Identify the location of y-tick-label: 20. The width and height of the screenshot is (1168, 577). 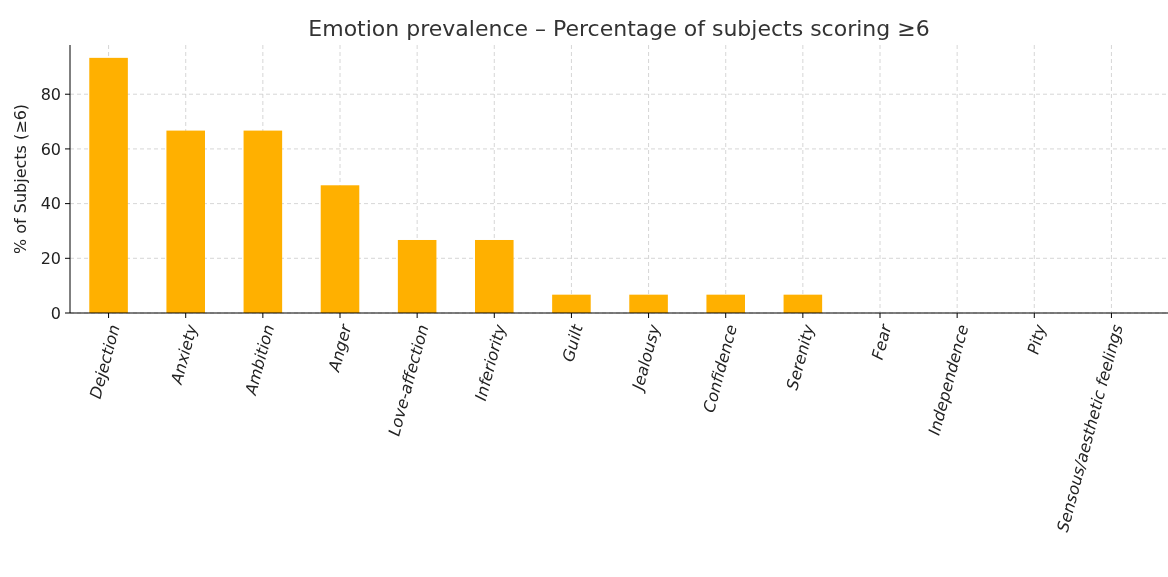
(50, 258).